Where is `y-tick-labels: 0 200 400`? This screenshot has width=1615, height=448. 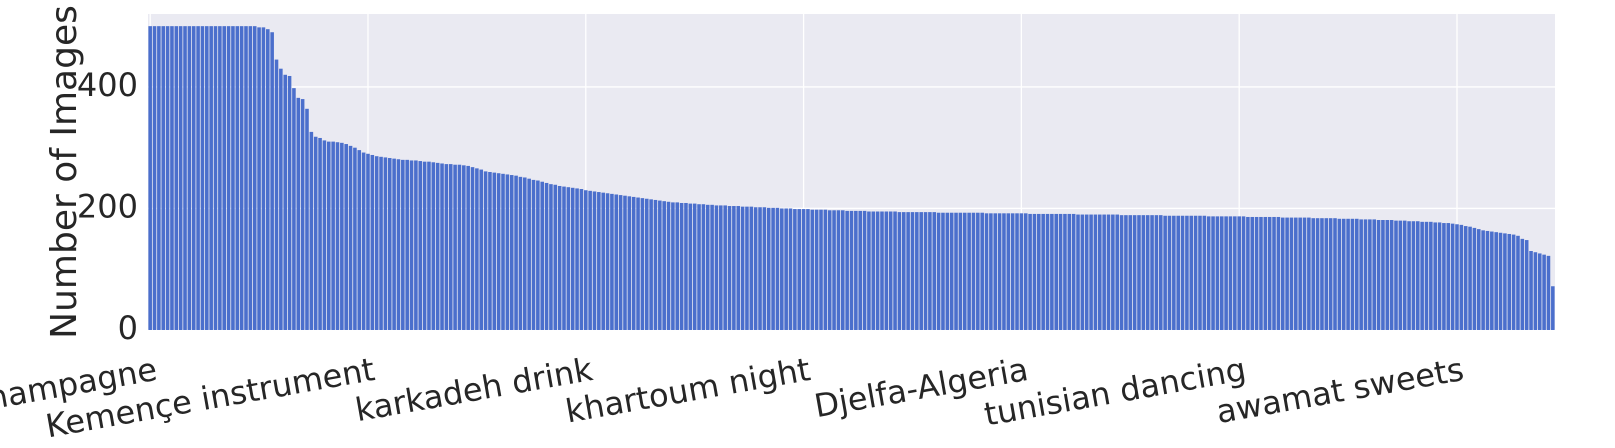 y-tick-labels: 0 200 400 is located at coordinates (107, 206).